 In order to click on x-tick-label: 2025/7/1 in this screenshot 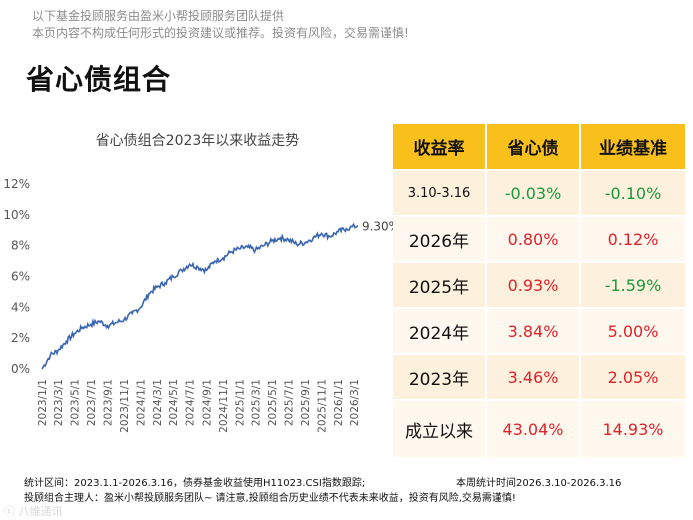, I will do `click(289, 402)`.